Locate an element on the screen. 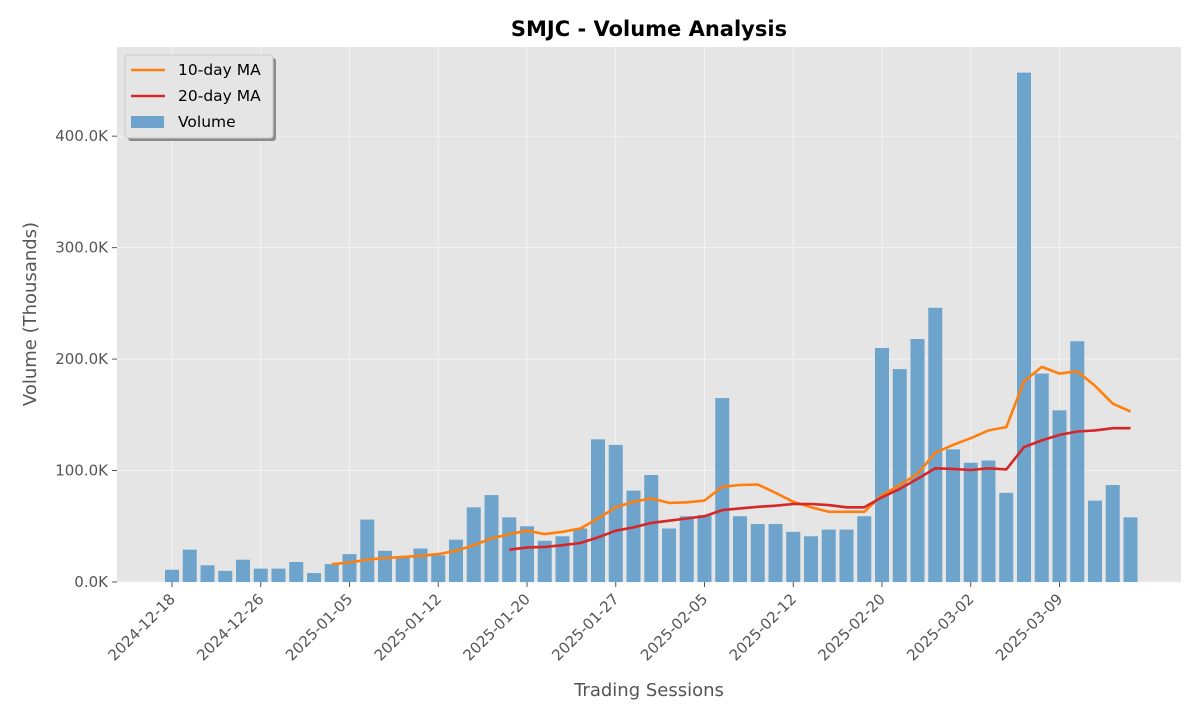  y-tick-label: 0.0K is located at coordinates (91, 582).